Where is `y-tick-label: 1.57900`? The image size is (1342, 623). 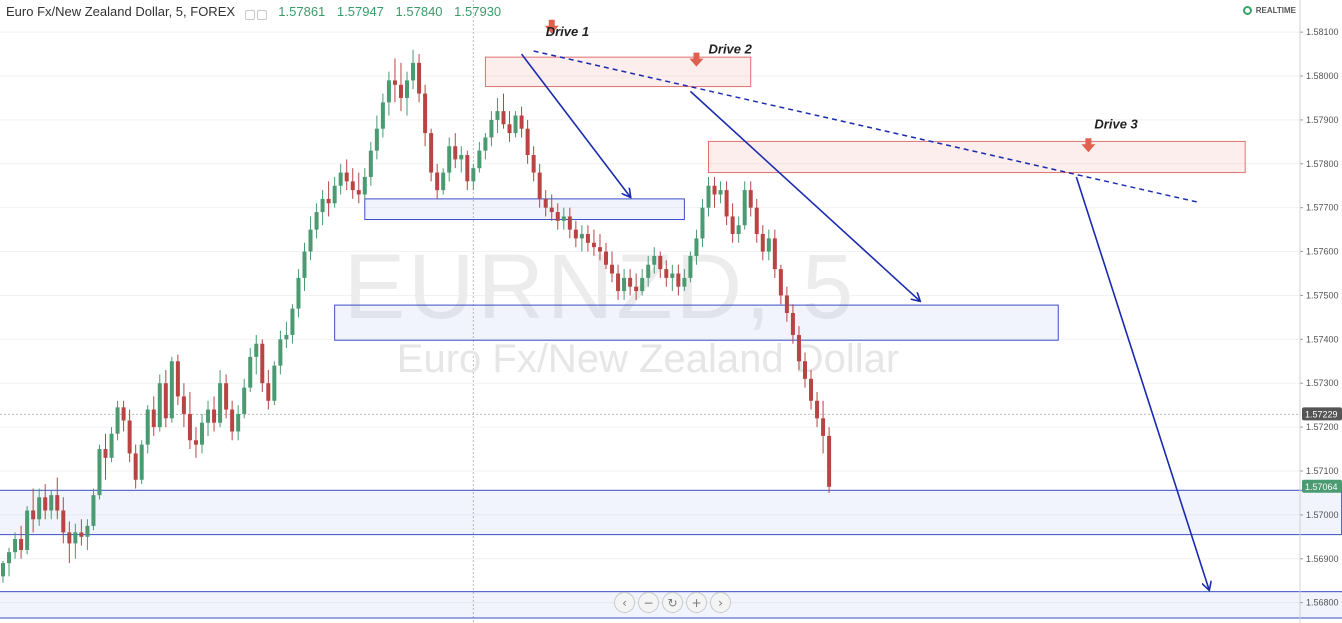
y-tick-label: 1.57900 is located at coordinates (1322, 120).